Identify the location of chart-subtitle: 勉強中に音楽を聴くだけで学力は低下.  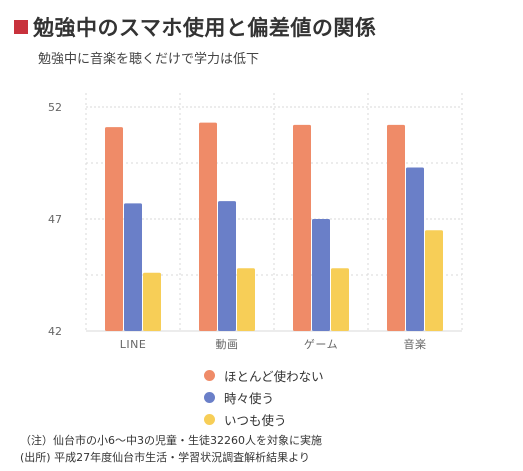
(149, 59).